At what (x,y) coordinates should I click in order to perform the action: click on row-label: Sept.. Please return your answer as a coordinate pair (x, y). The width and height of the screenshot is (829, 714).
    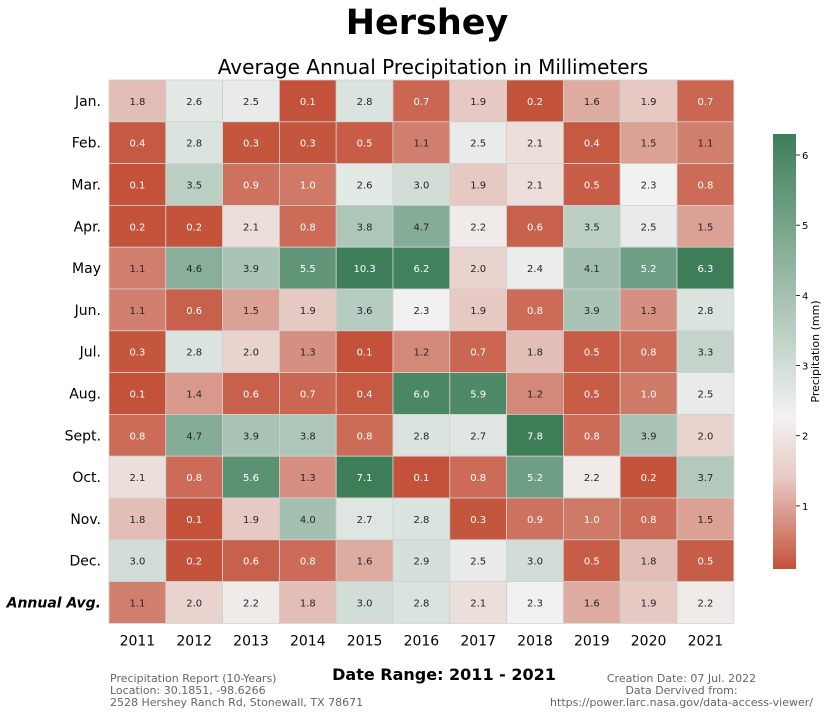
    Looking at the image, I should click on (83, 436).